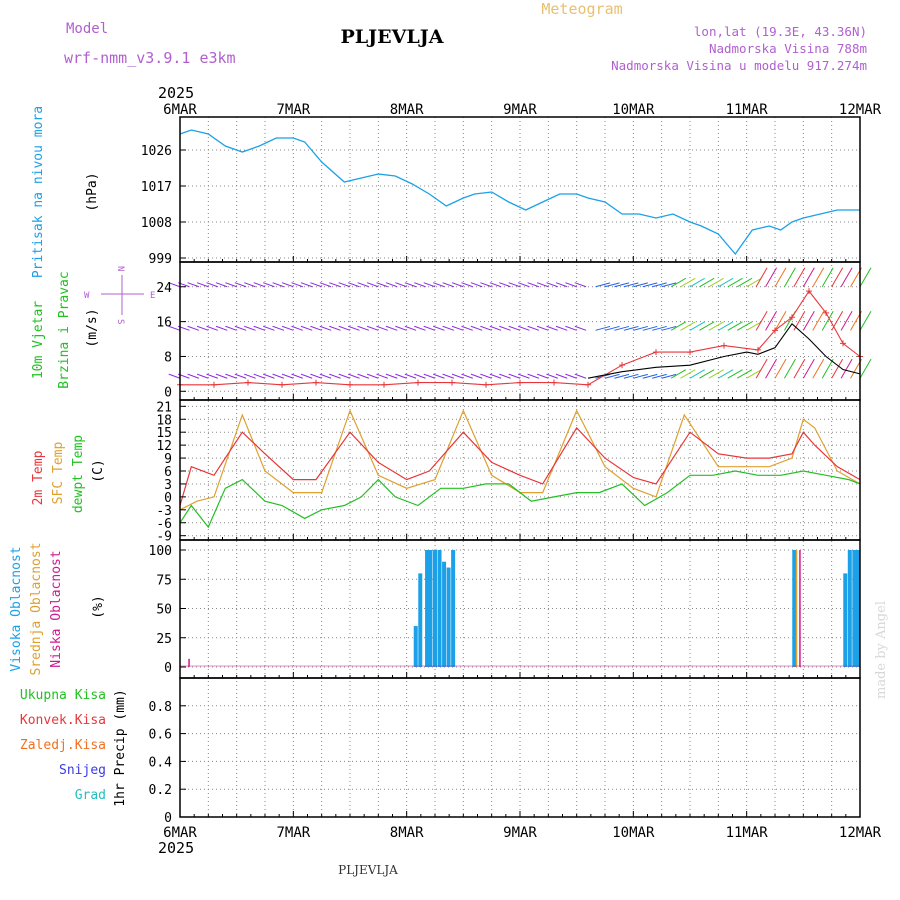 The width and height of the screenshot is (900, 900). What do you see at coordinates (581, 9) in the screenshot?
I see `product-title: Meteogram` at bounding box center [581, 9].